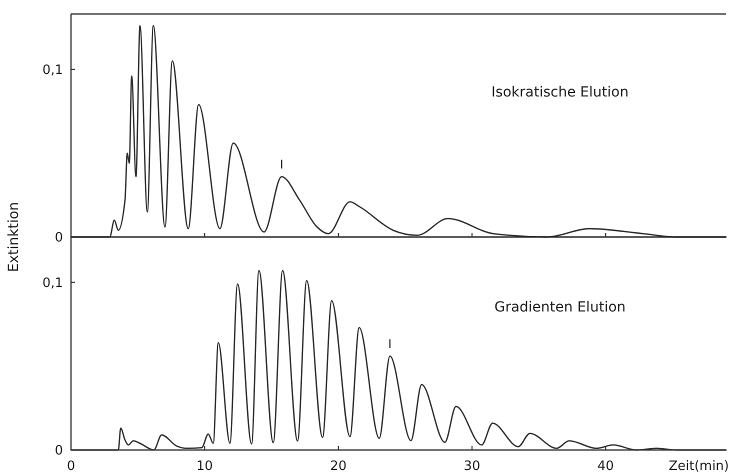  Describe the element at coordinates (560, 92) in the screenshot. I see `annotation: Isokratische Elution` at that location.